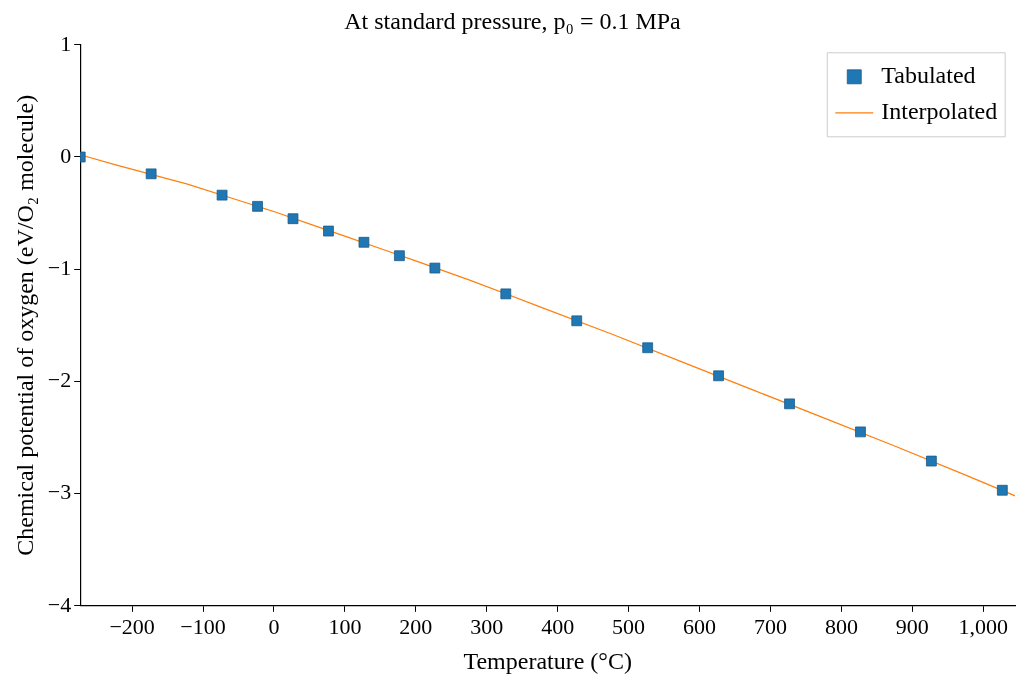 The width and height of the screenshot is (1031, 689). Describe the element at coordinates (547, 660) in the screenshot. I see `x-axis-title: Temperature (°C)` at that location.